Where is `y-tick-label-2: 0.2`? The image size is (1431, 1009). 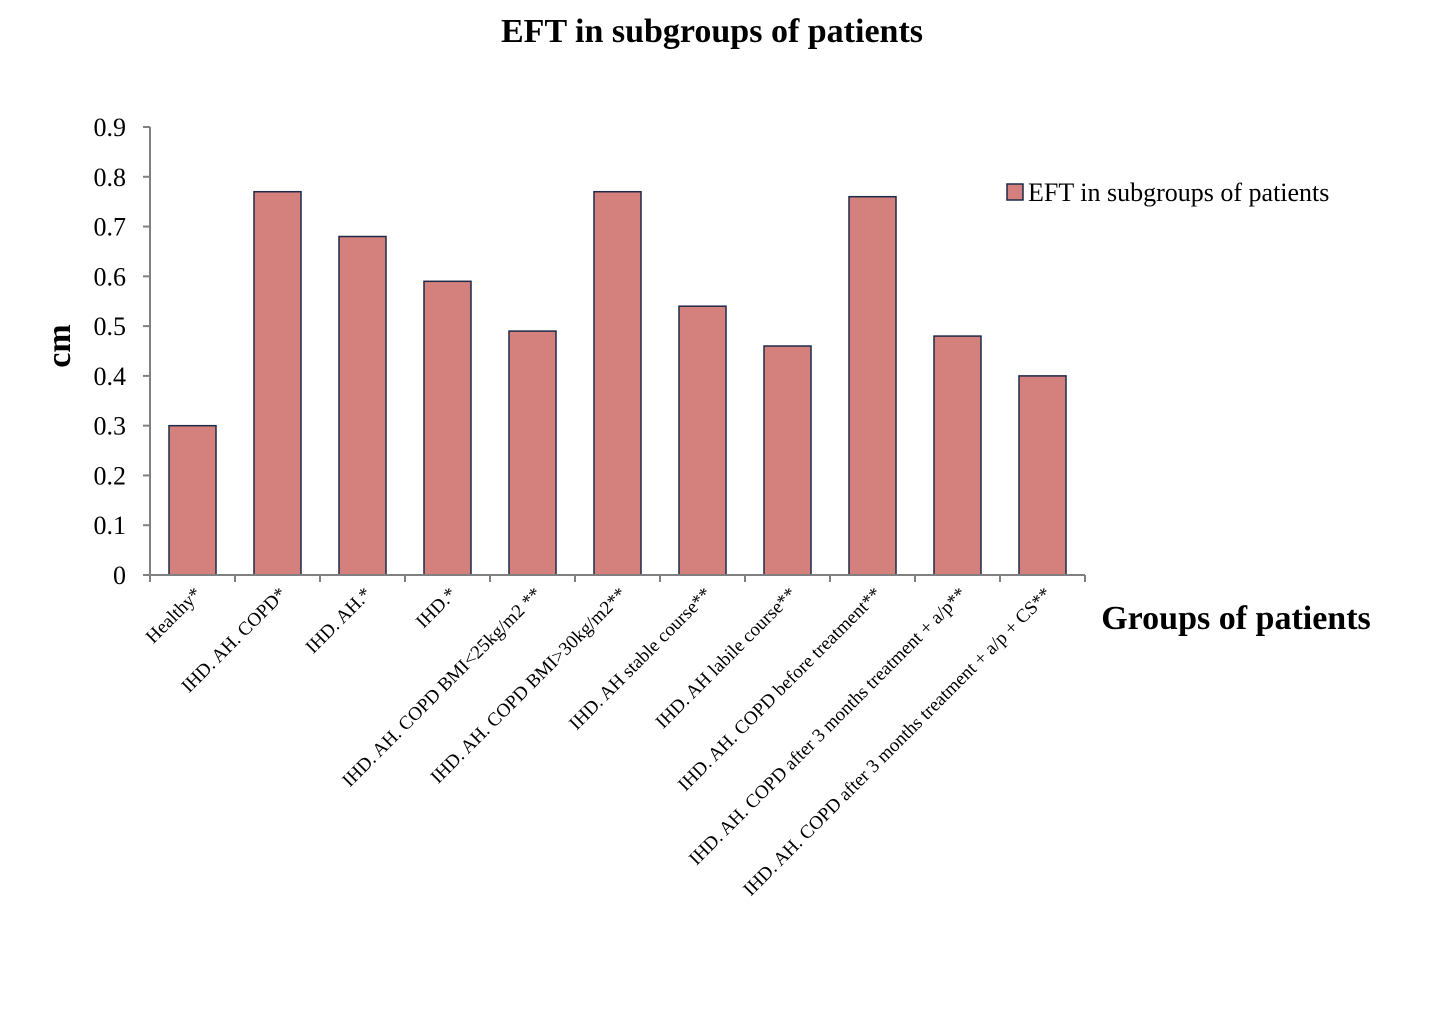 y-tick-label-2: 0.2 is located at coordinates (110, 475).